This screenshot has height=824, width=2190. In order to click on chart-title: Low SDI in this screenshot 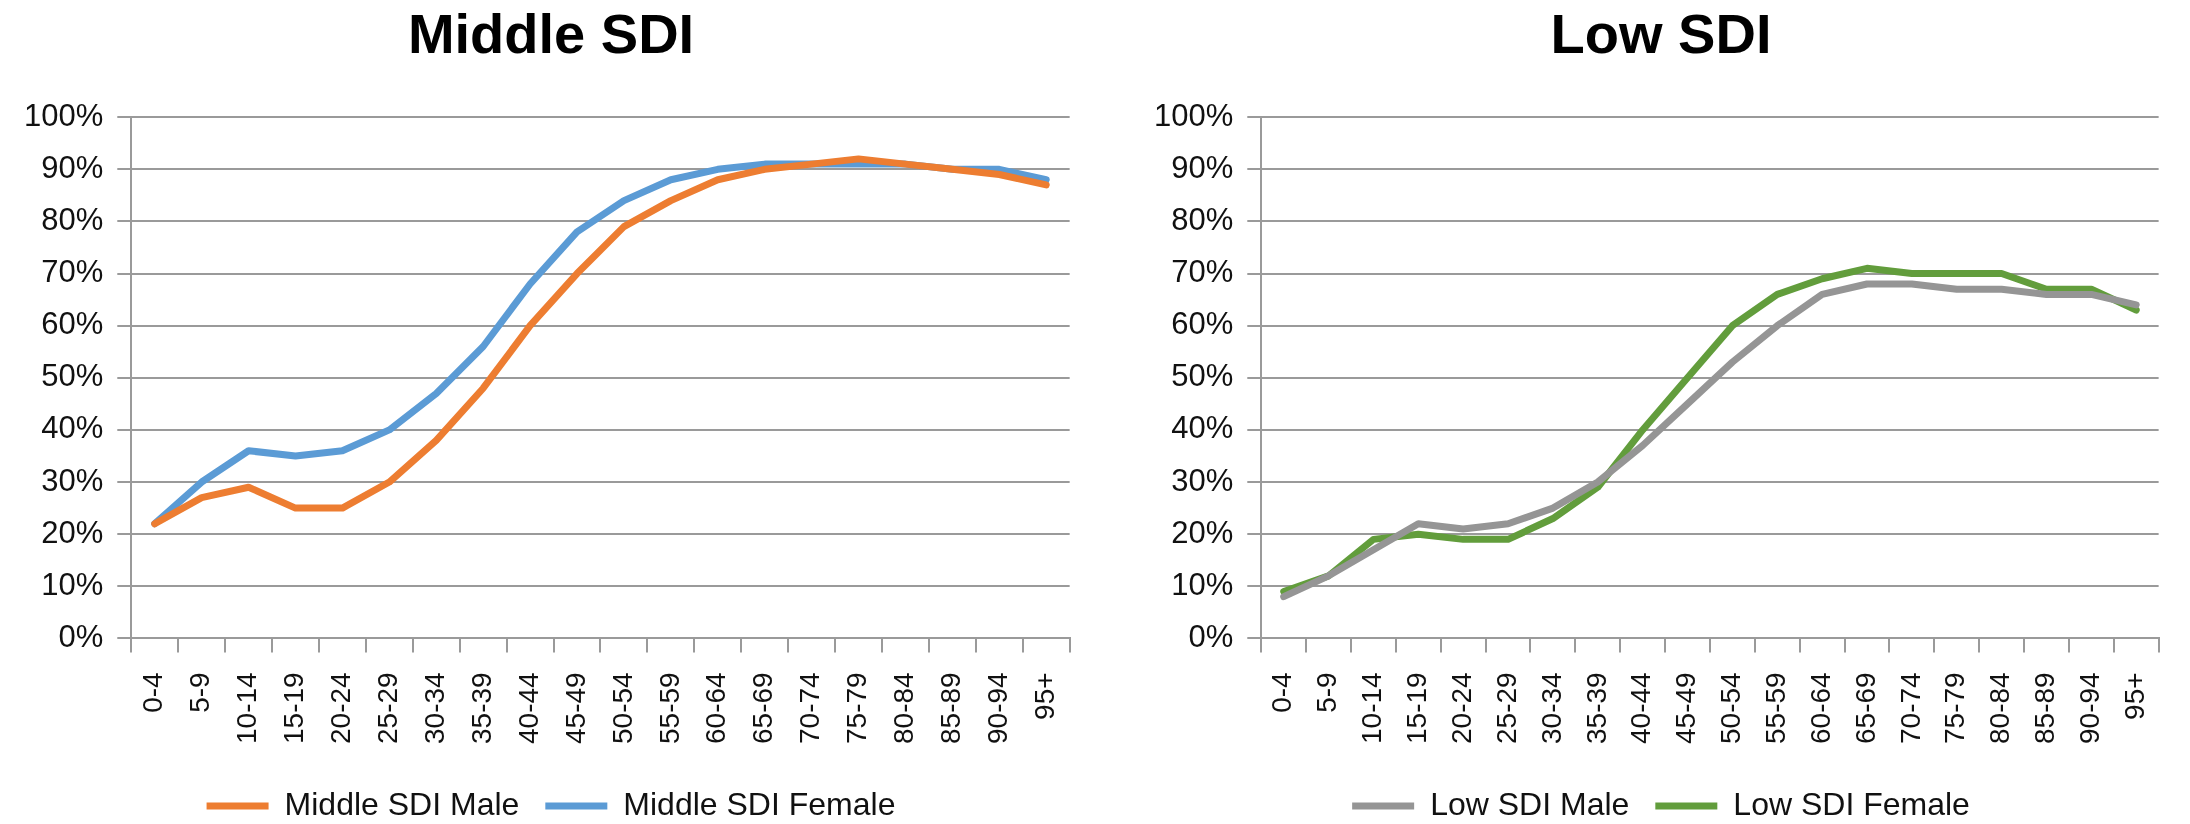, I will do `click(1661, 34)`.